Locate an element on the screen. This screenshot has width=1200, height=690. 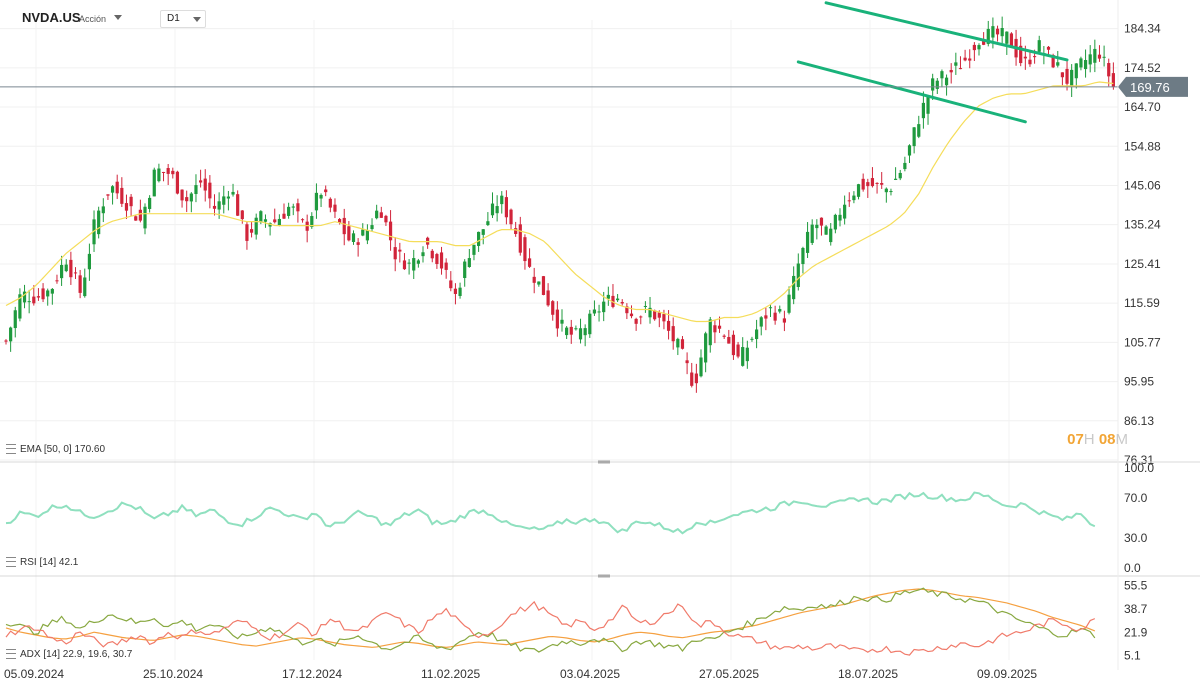
price-tick-label: 105.77 is located at coordinates (1142, 342).